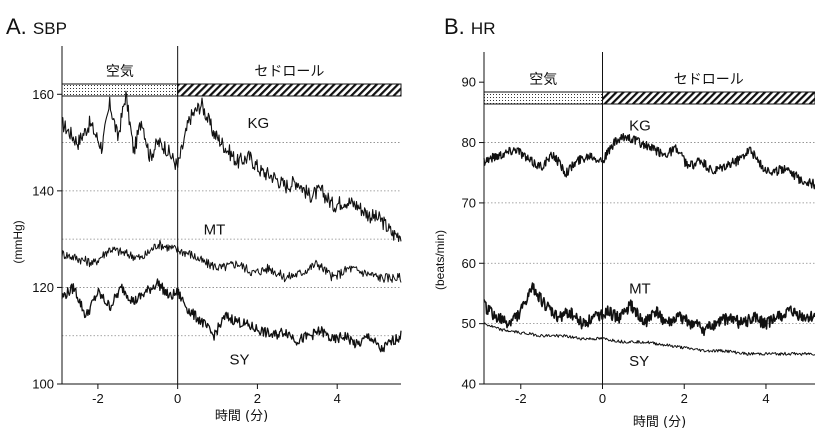 This screenshot has height=431, width=815. I want to click on panel-b-xlabel: 時間 (分), so click(659, 422).